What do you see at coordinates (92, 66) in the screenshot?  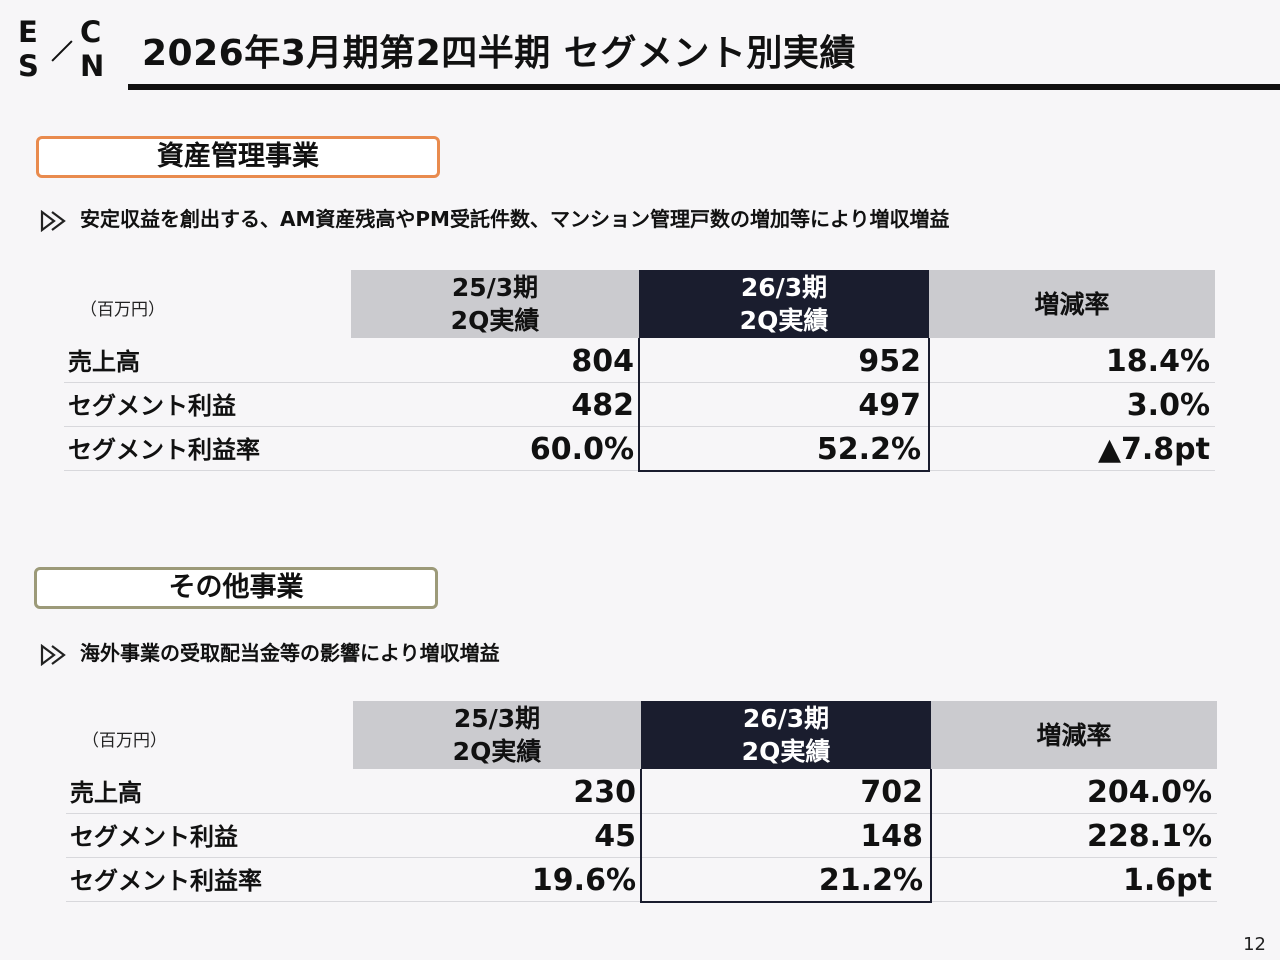 I see `logo-letter-n: N` at bounding box center [92, 66].